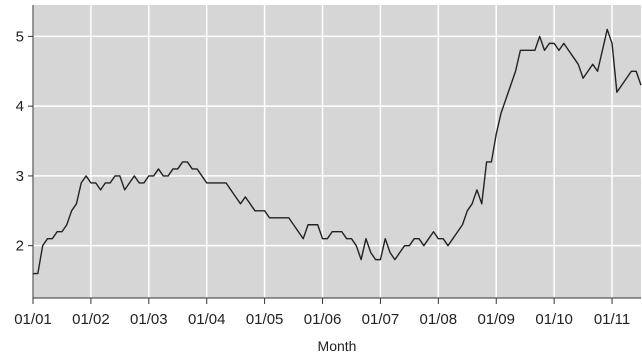  Describe the element at coordinates (439, 319) in the screenshot. I see `x-tick-label: 01/08` at that location.